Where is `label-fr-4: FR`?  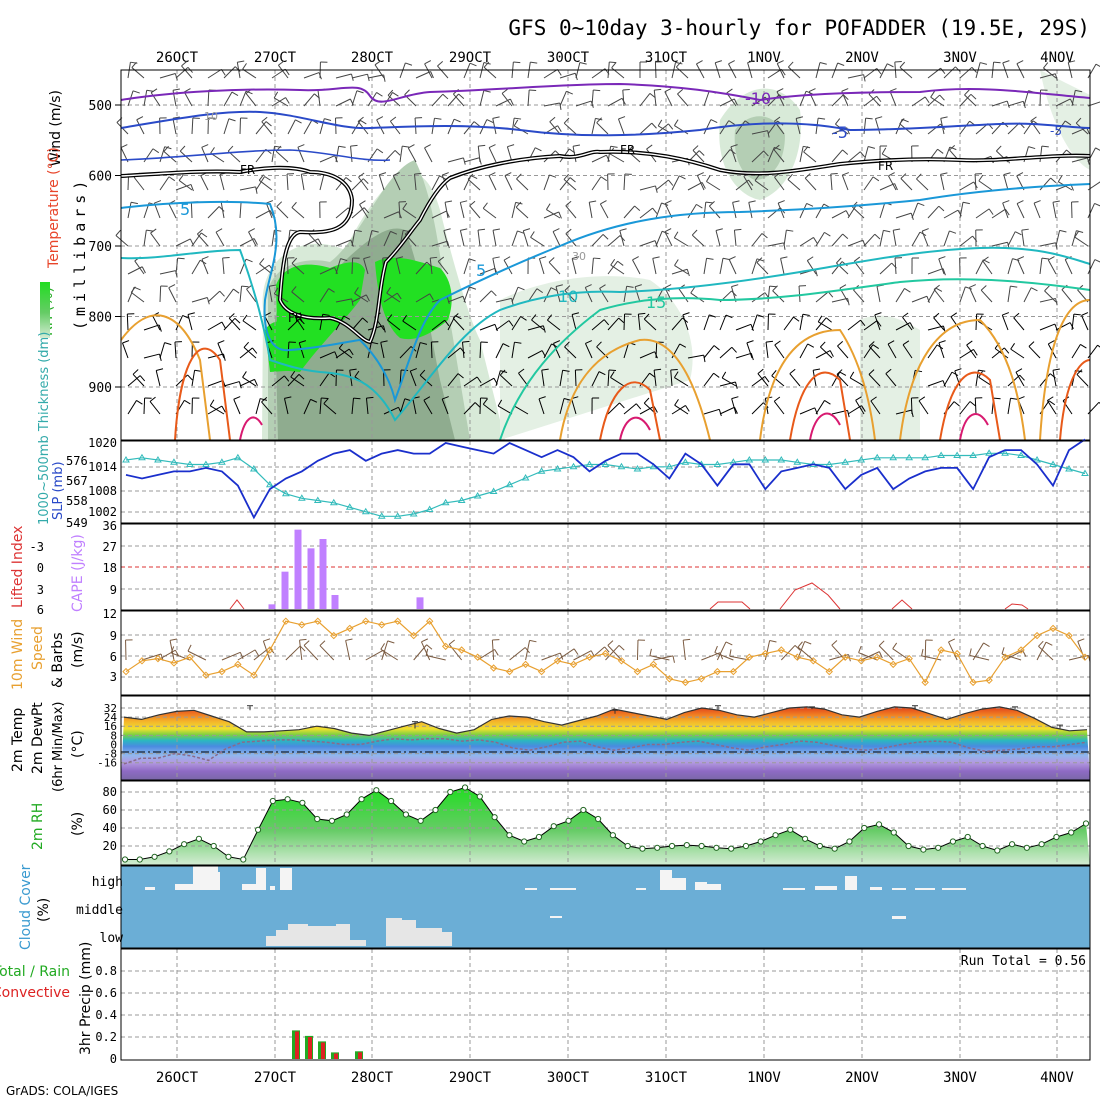
label-fr-4: FR is located at coordinates (295, 318).